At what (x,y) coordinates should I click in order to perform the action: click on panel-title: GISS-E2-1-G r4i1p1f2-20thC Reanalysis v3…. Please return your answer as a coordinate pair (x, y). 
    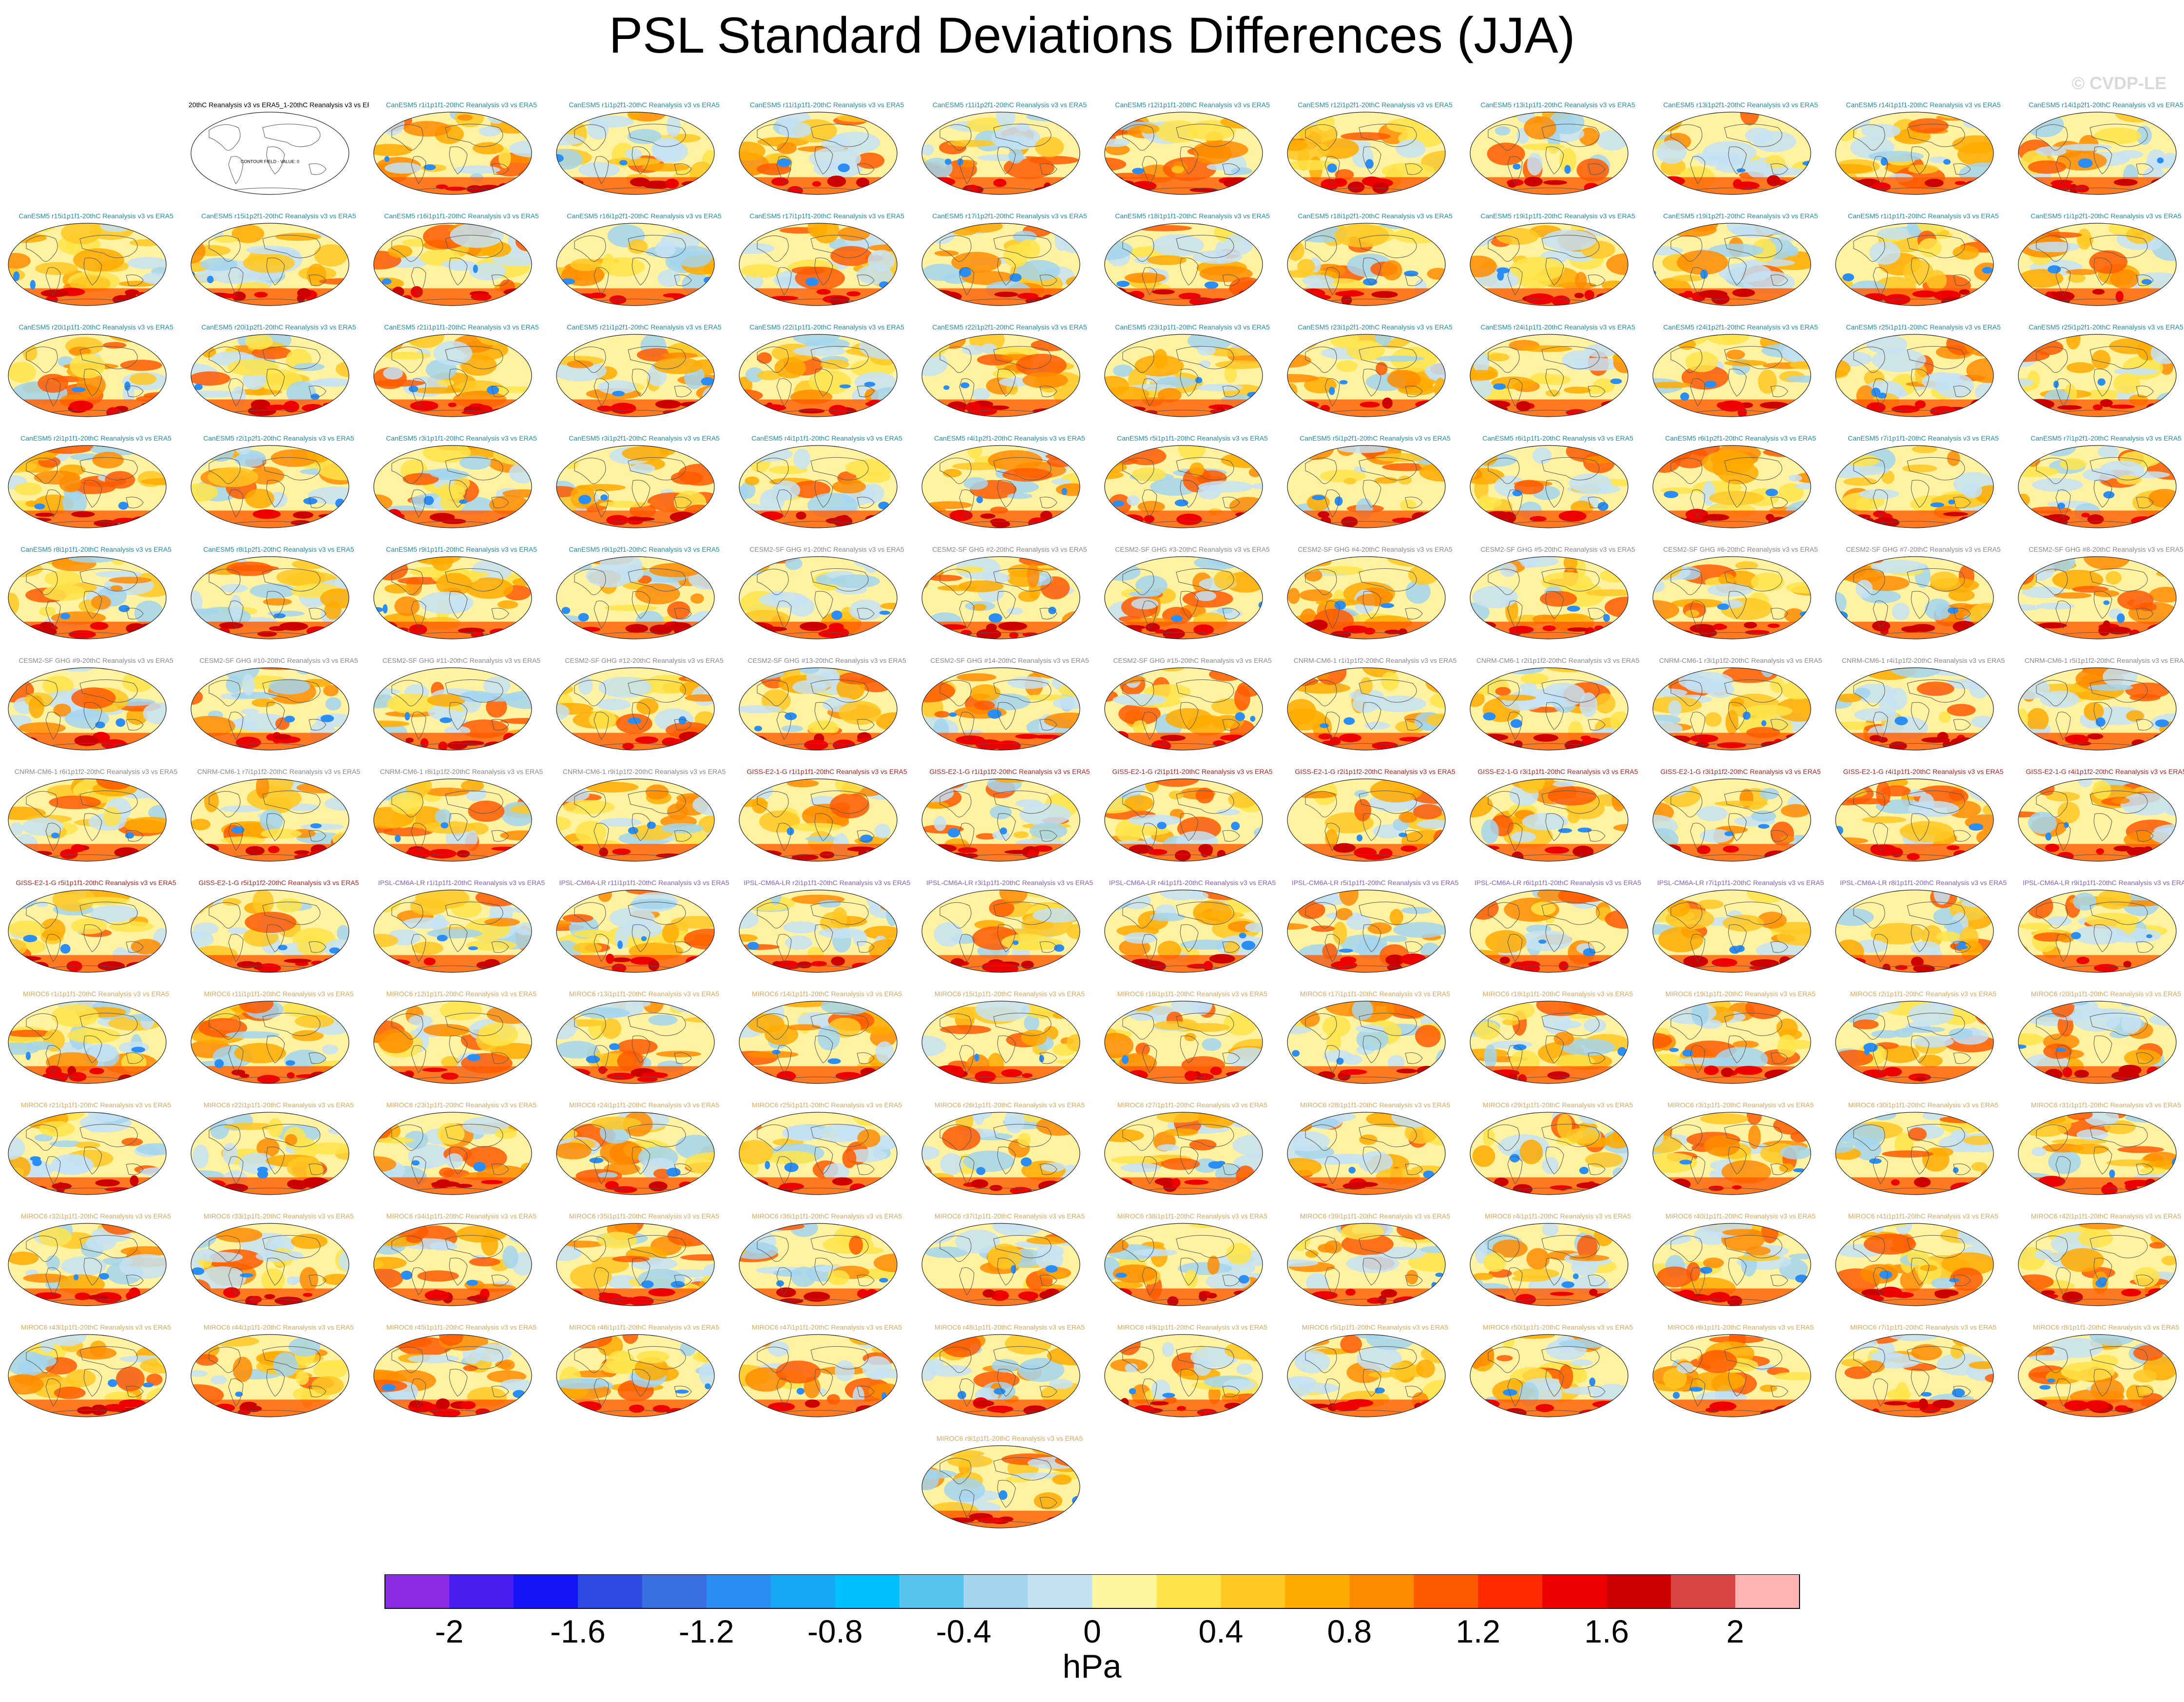
    Looking at the image, I should click on (2105, 772).